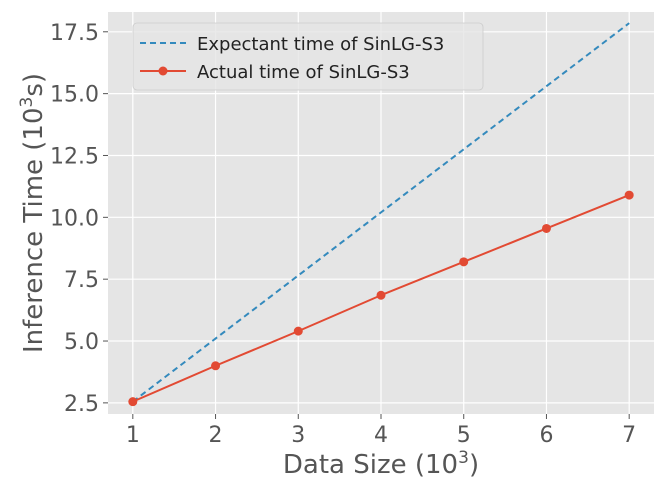 Image resolution: width=664 pixels, height=498 pixels. I want to click on x-tick-label: 6, so click(546, 435).